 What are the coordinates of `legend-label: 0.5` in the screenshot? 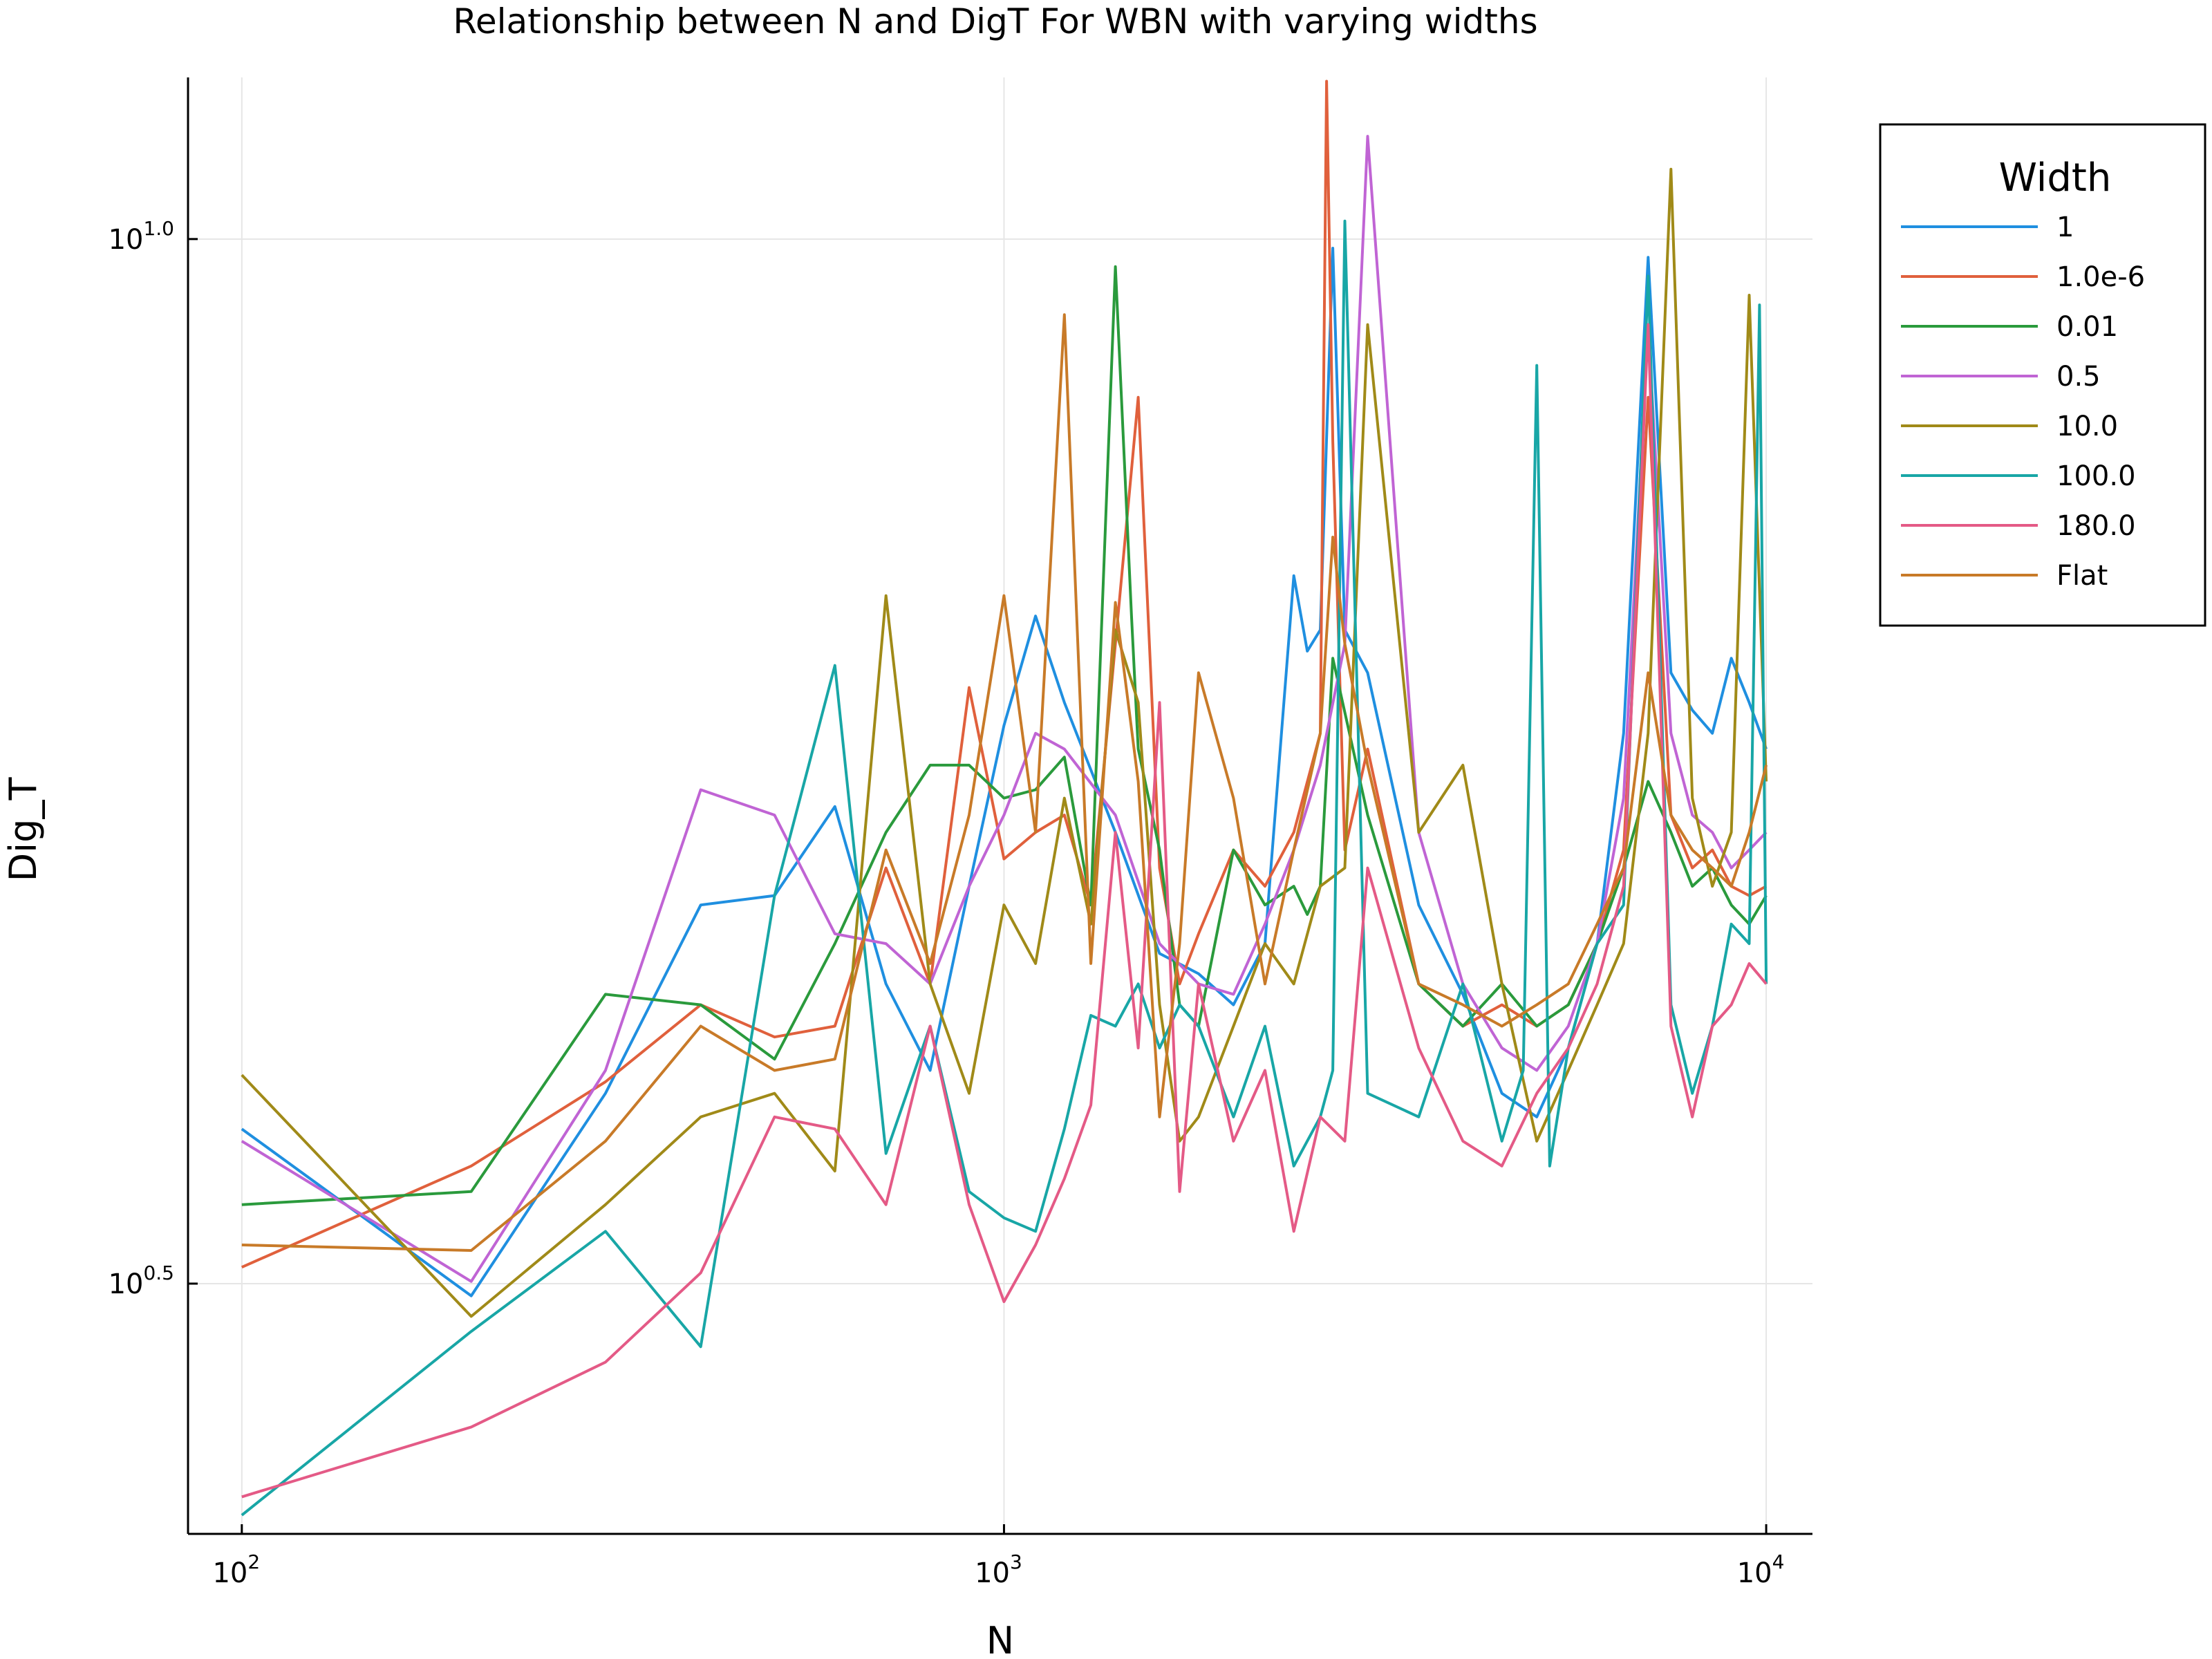 It's located at (2078, 377).